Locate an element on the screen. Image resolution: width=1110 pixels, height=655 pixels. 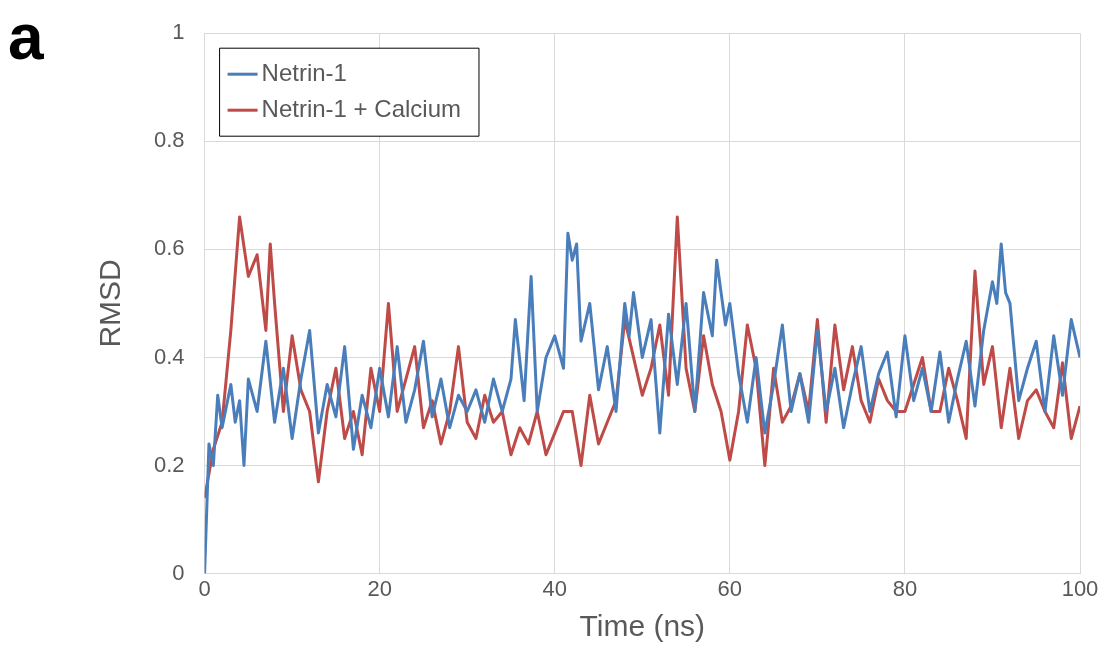
y-tick-label: 1 is located at coordinates (178, 32).